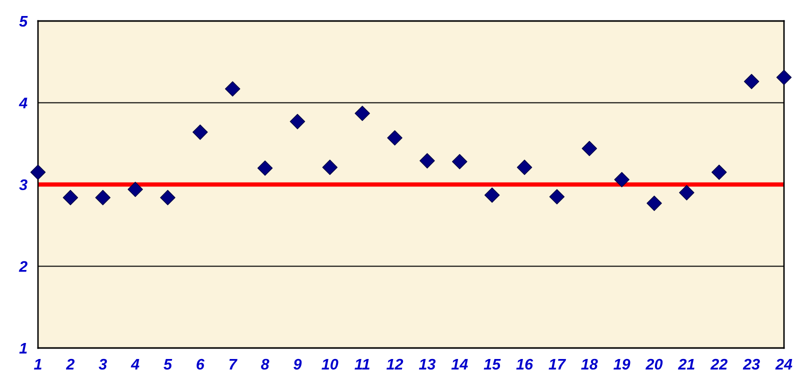 This screenshot has height=392, width=803. What do you see at coordinates (525, 364) in the screenshot?
I see `x-tick-label: 16` at bounding box center [525, 364].